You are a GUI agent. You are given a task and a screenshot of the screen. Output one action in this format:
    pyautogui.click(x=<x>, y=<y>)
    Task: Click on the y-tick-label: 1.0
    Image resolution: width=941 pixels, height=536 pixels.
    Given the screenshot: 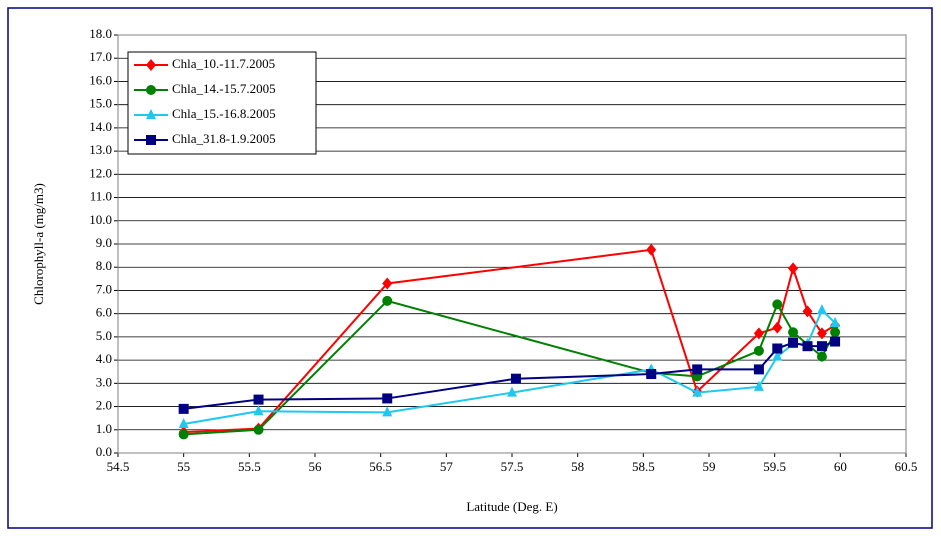 What is the action you would take?
    pyautogui.click(x=104, y=428)
    